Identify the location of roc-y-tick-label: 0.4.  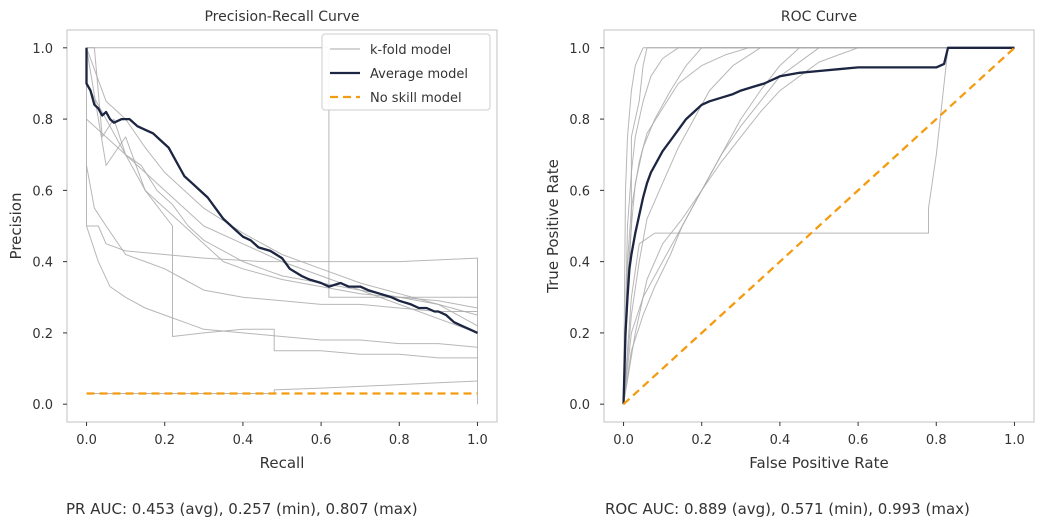
(579, 263).